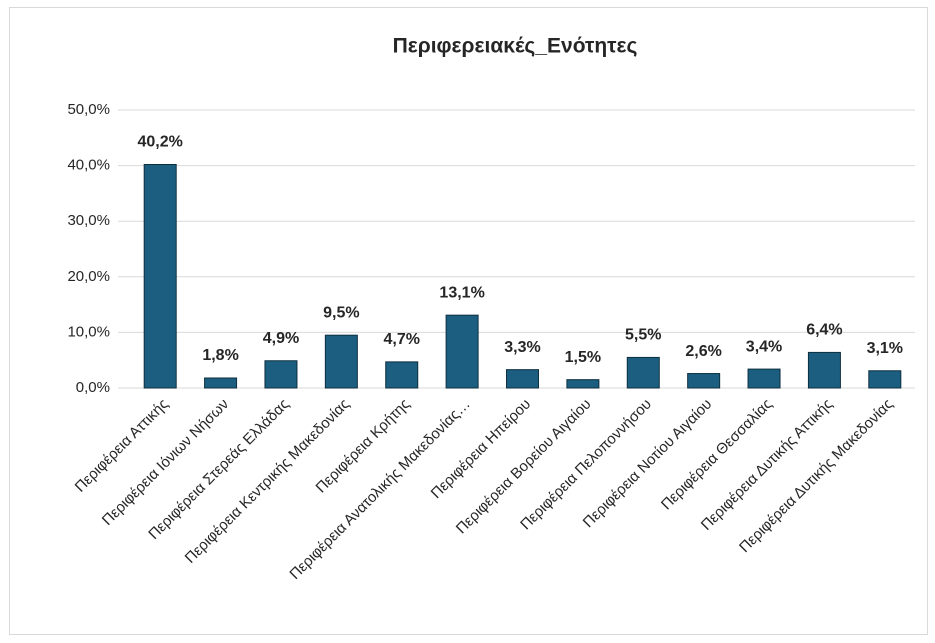 This screenshot has width=935, height=643. What do you see at coordinates (824, 330) in the screenshot?
I see `data-label: 6,4%` at bounding box center [824, 330].